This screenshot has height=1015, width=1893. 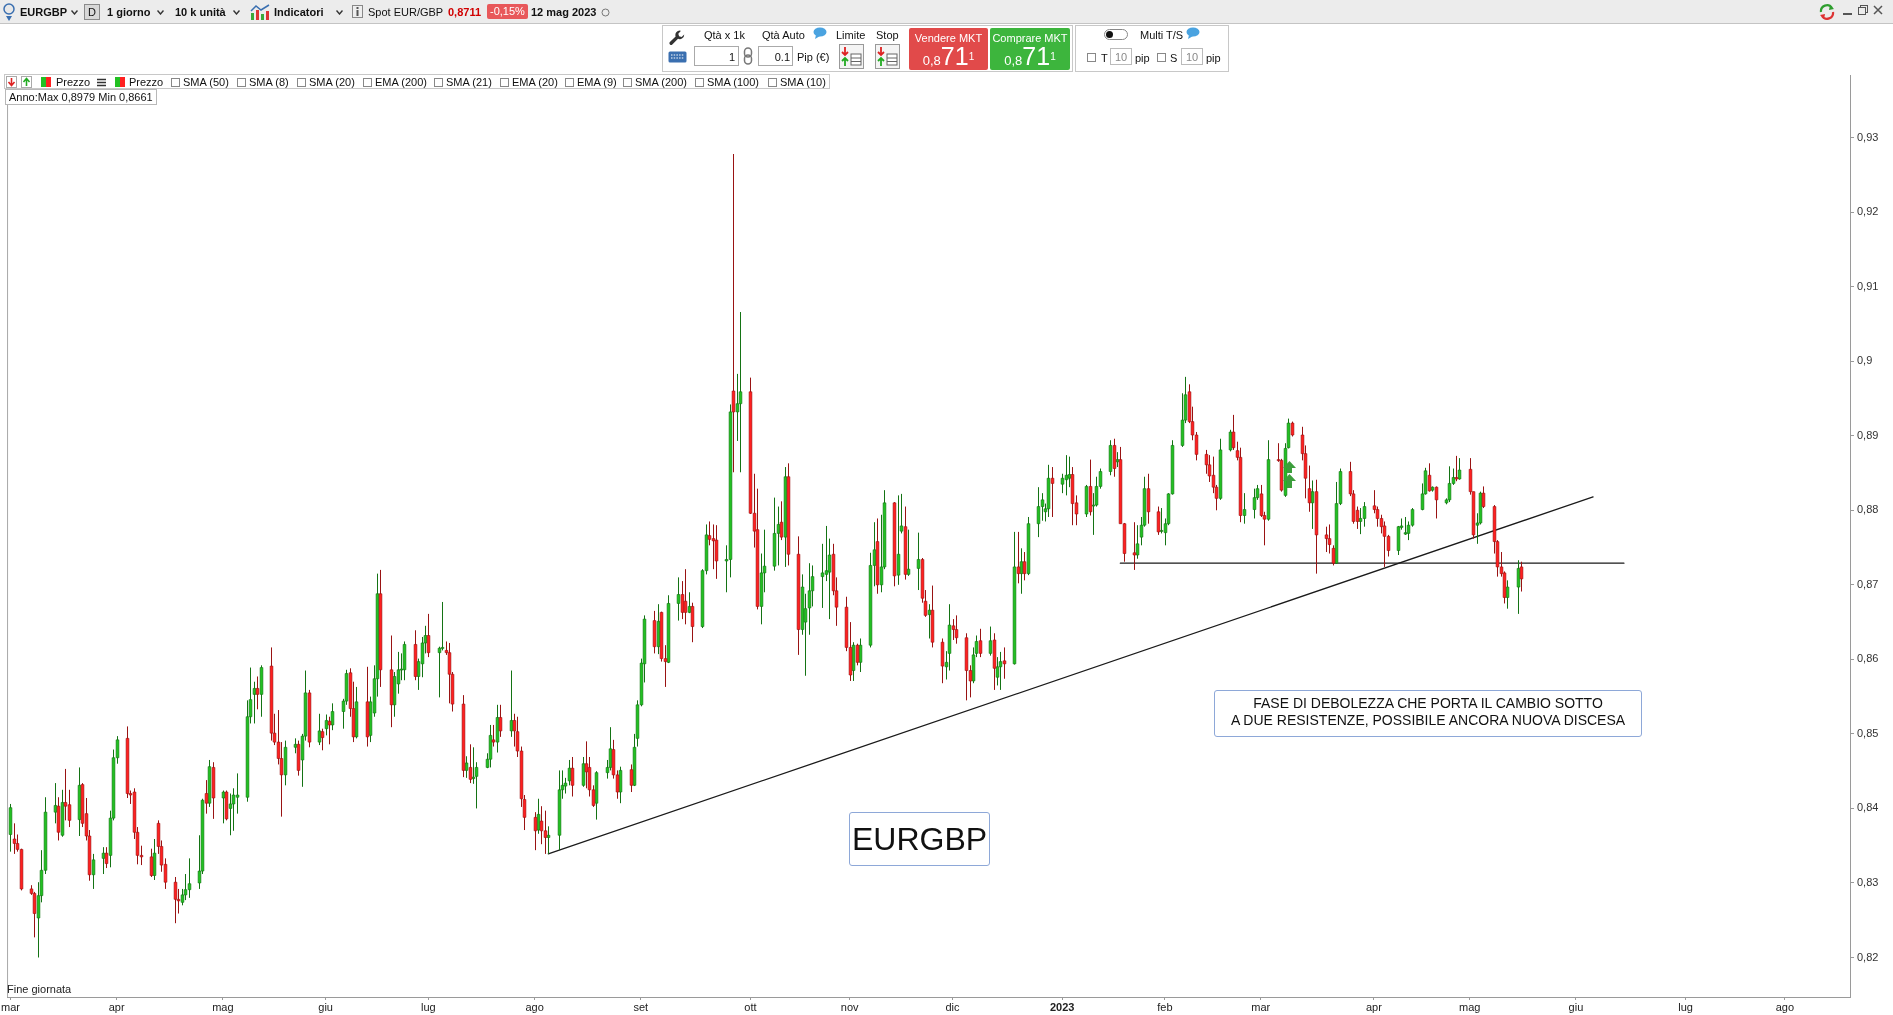 I want to click on text: 1 giorno, so click(x=129, y=12).